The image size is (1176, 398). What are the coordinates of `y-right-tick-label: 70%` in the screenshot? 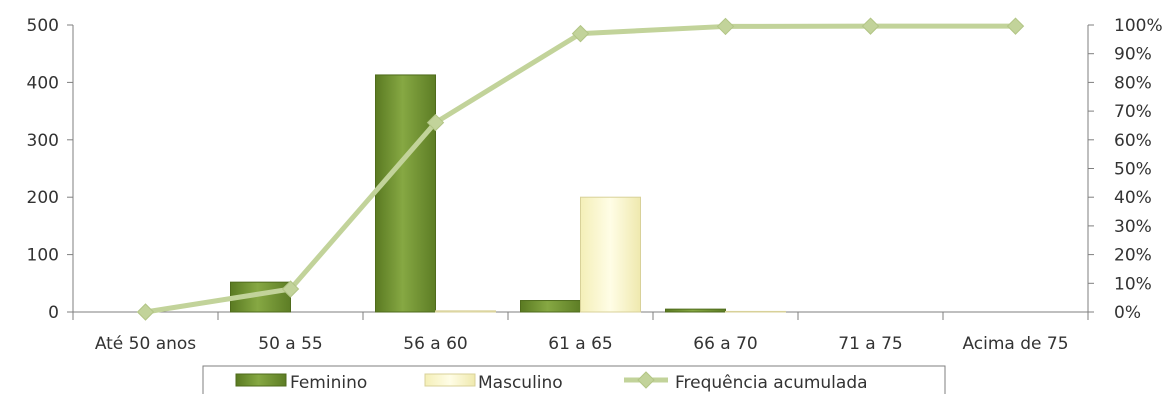 It's located at (1133, 112).